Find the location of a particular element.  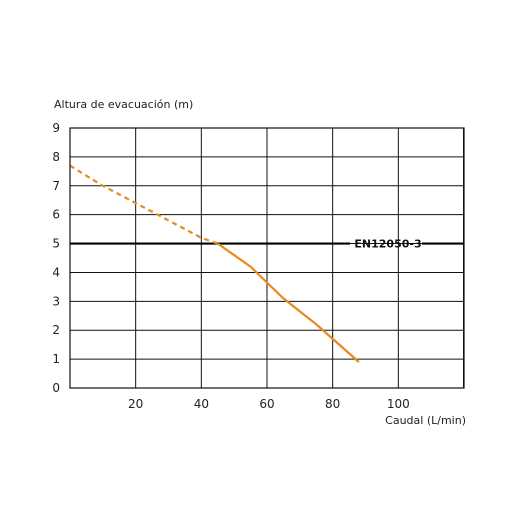

reference-line-group: EN12050-3 is located at coordinates (267, 244).